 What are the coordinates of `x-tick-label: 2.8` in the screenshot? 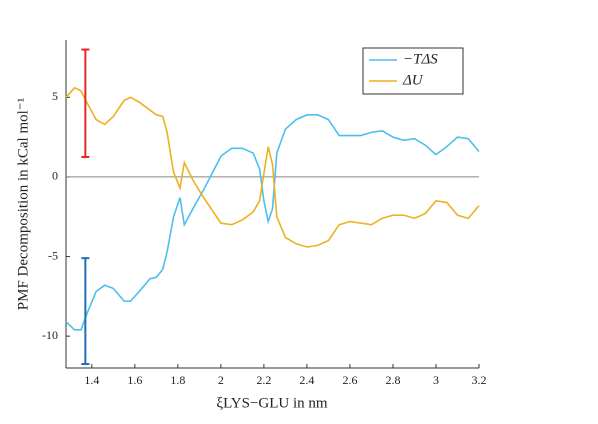 It's located at (392, 380).